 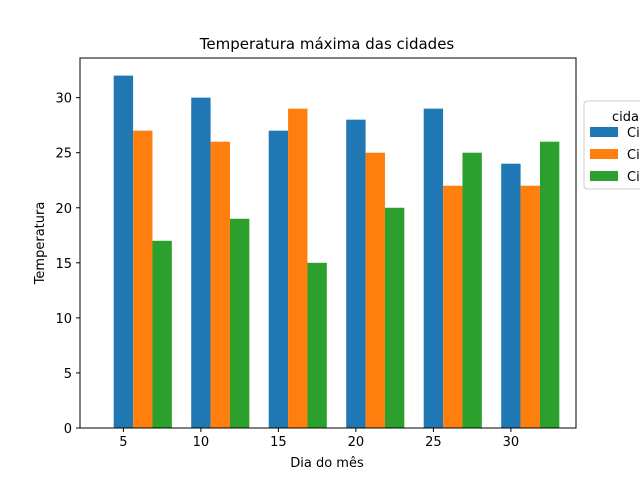 What do you see at coordinates (633, 177) in the screenshot?
I see `legend-label-3: Ci` at bounding box center [633, 177].